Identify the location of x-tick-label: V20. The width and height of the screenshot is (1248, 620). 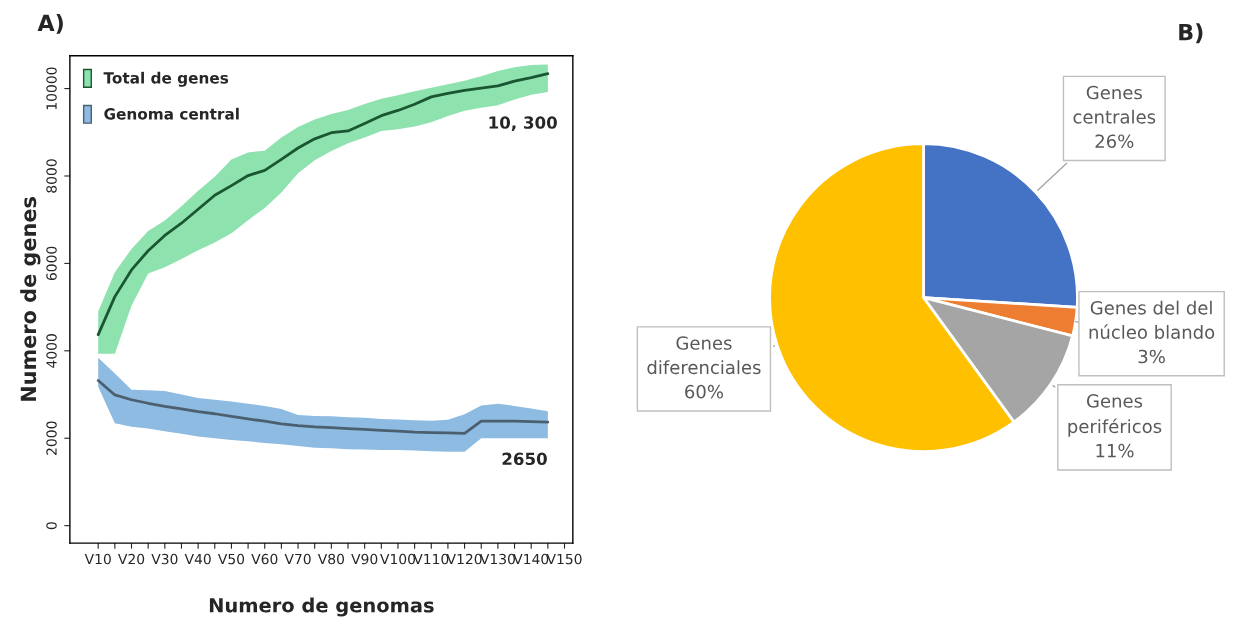
(131, 559).